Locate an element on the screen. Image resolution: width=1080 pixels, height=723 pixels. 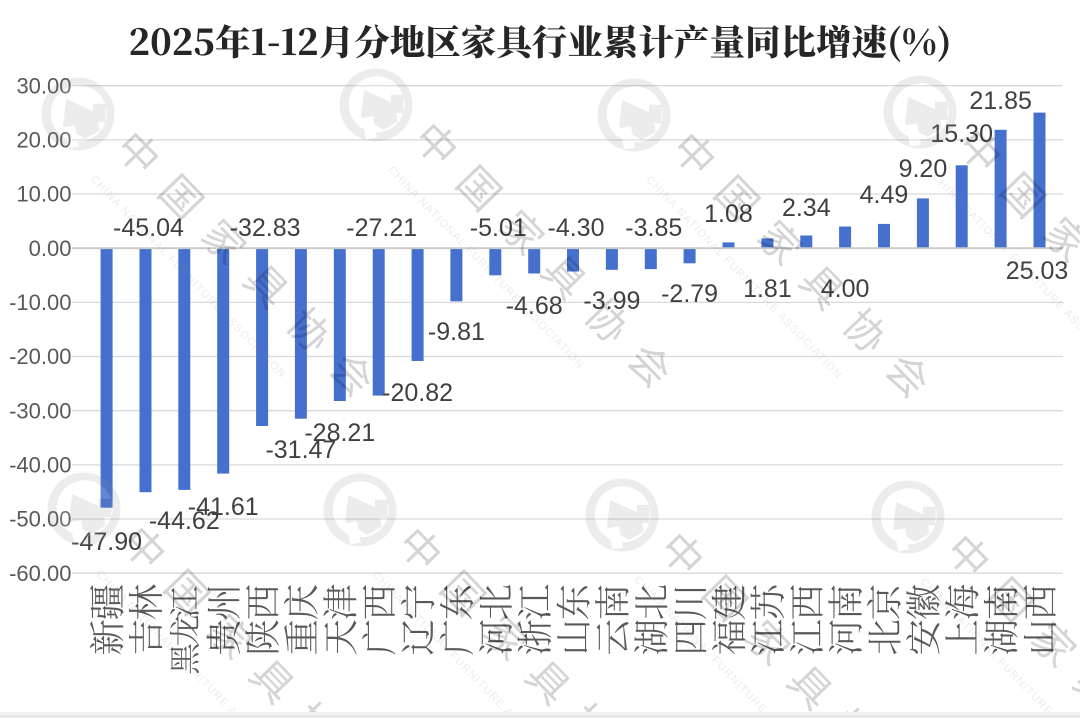
svg-text: -4.30 is located at coordinates (576, 228).